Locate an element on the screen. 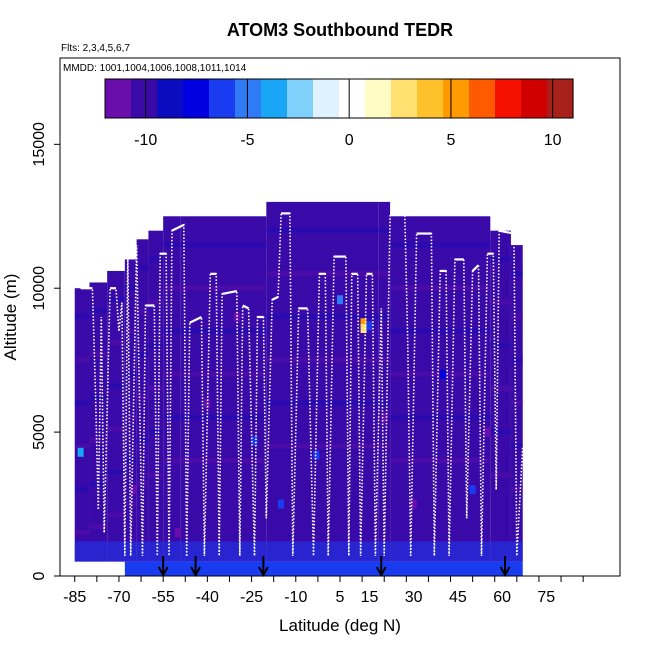  dates-subtitle: MMDD: 1001,1004,1006,1008,1011,1014 is located at coordinates (155, 68).